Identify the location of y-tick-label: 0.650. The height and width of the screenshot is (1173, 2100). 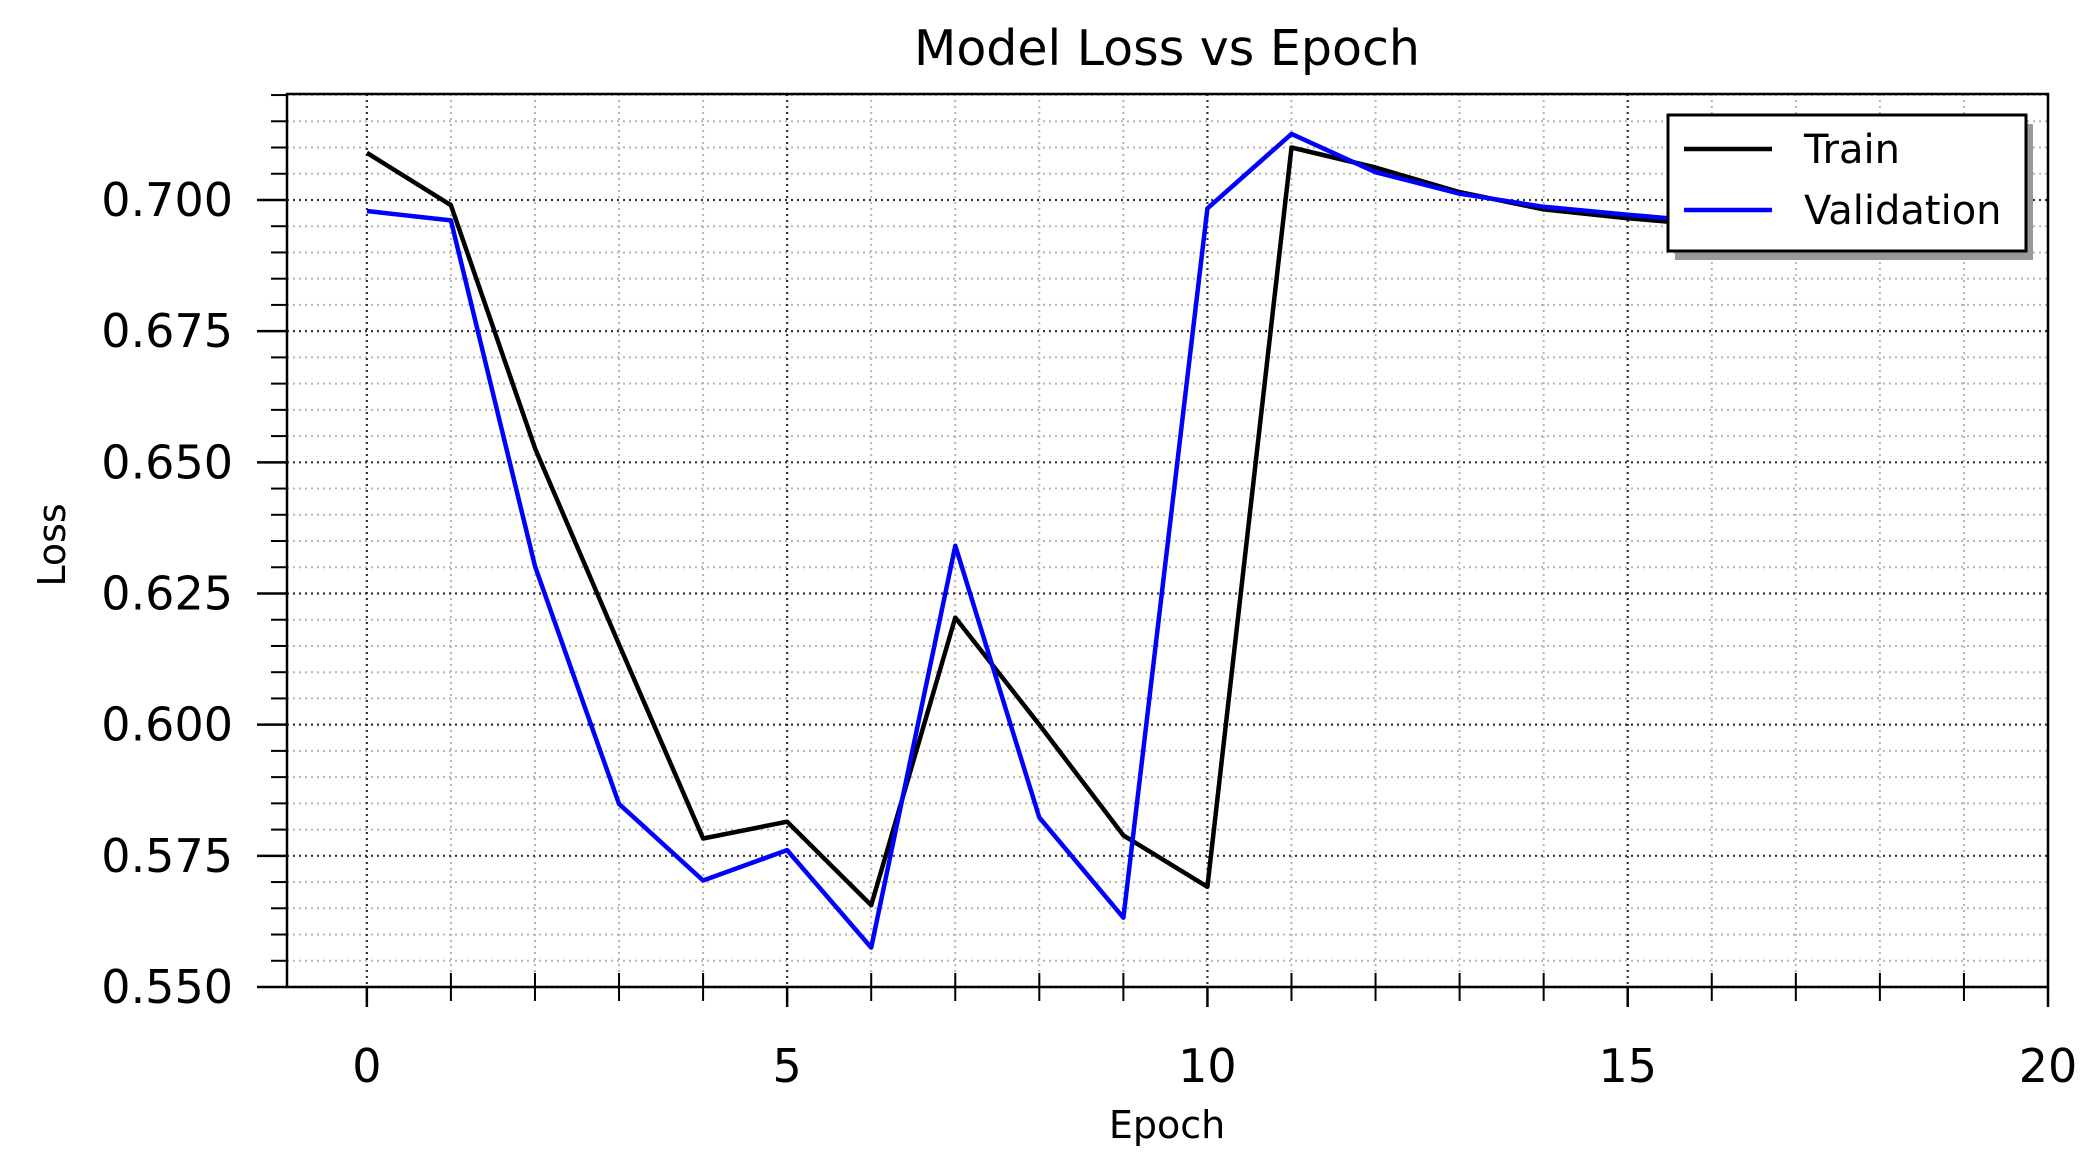
(167, 462).